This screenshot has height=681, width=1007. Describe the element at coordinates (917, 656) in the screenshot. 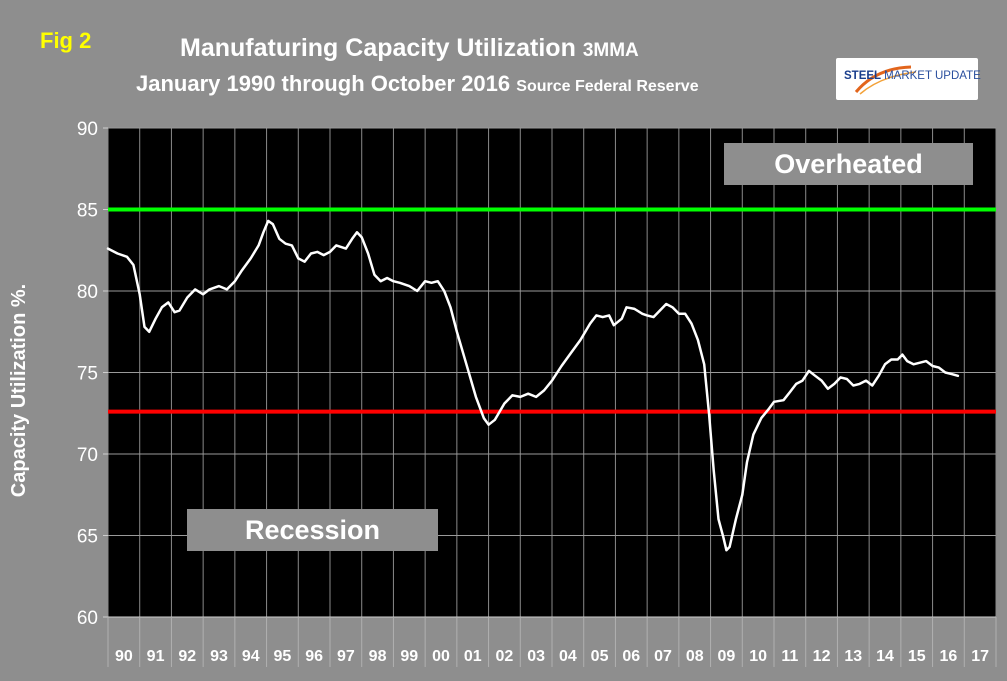

I see `x-tick-label: 15` at that location.